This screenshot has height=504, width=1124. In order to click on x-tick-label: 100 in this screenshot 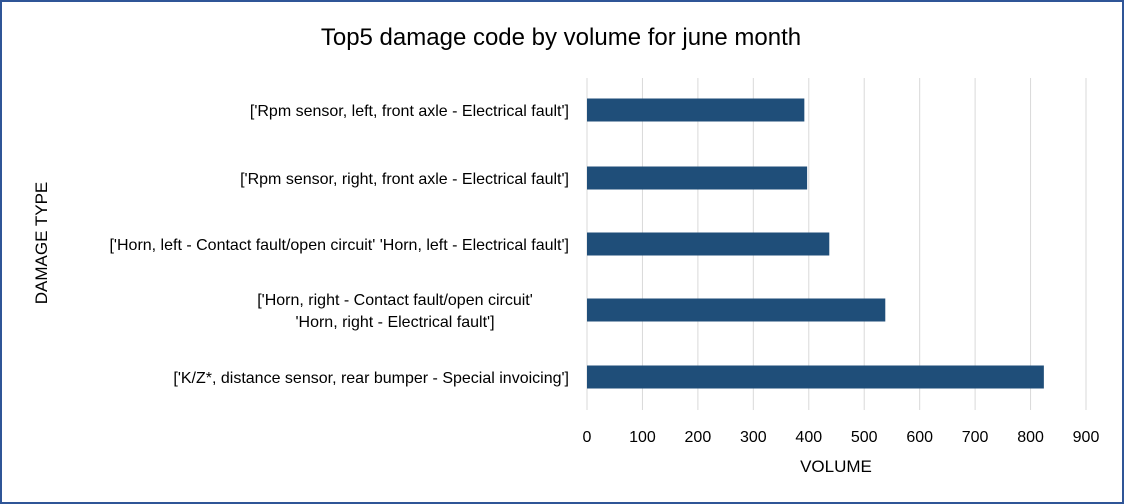, I will do `click(642, 437)`.